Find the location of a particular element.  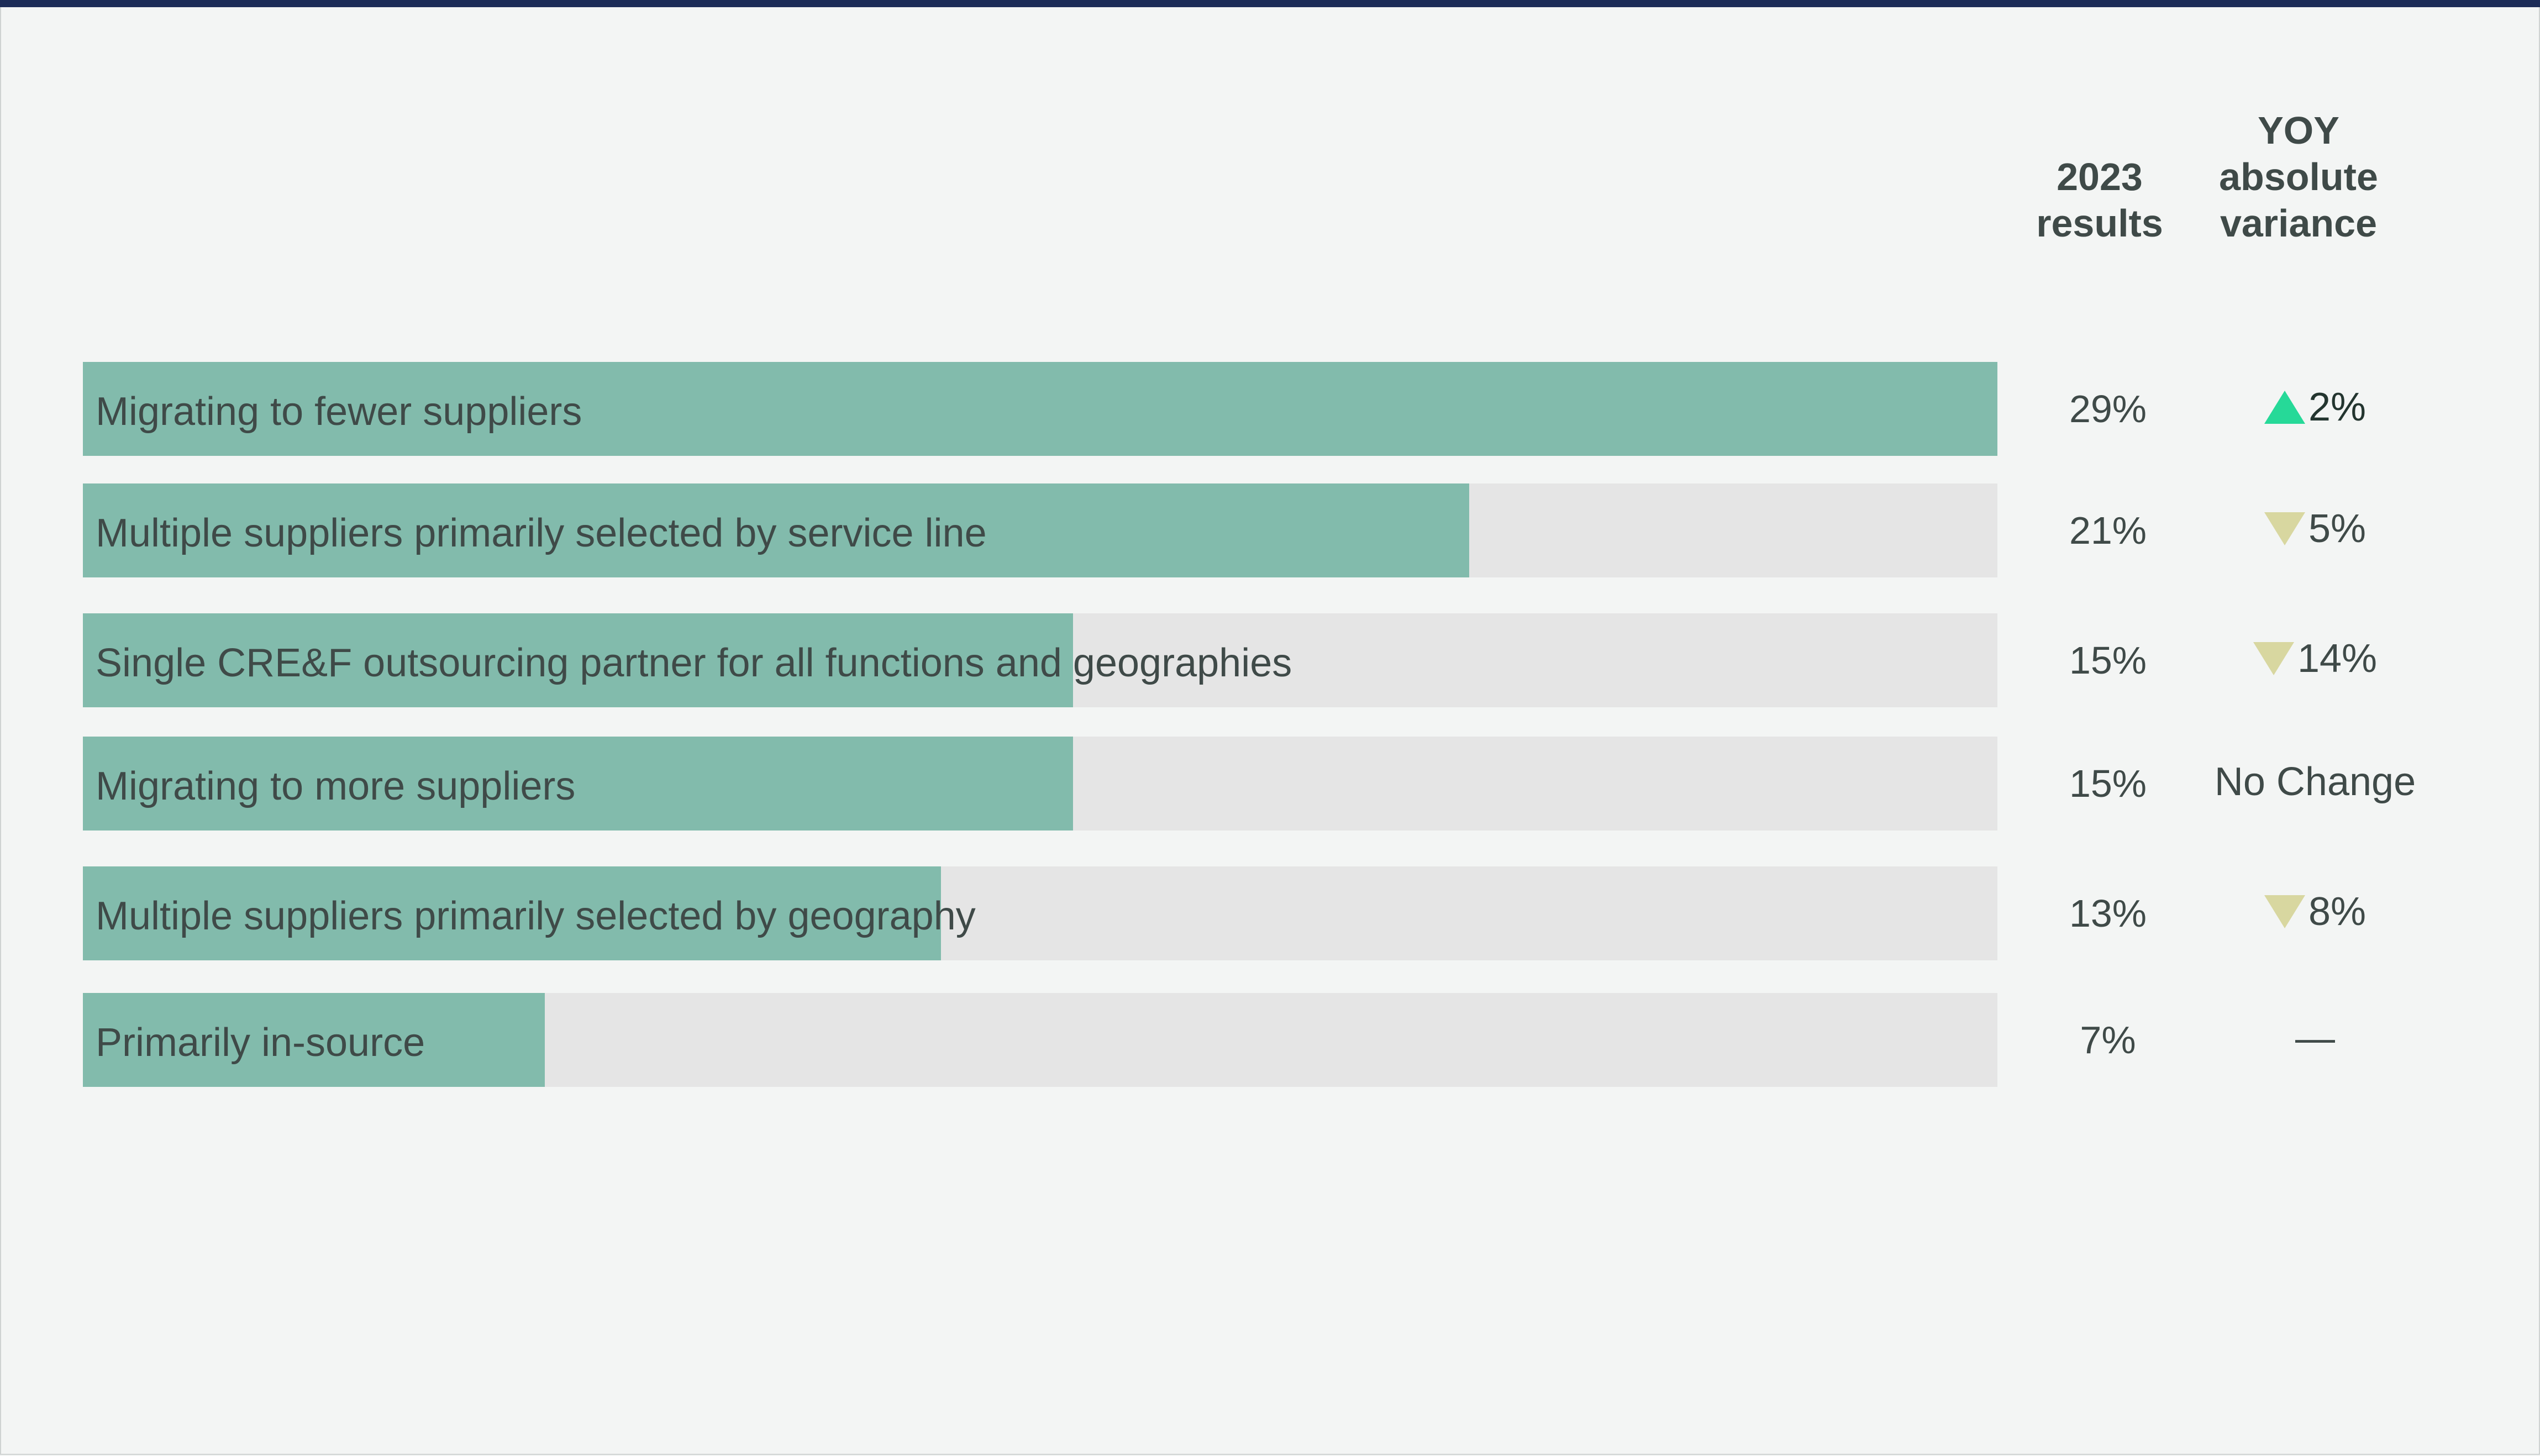

variance-text: 2% is located at coordinates (2337, 407).